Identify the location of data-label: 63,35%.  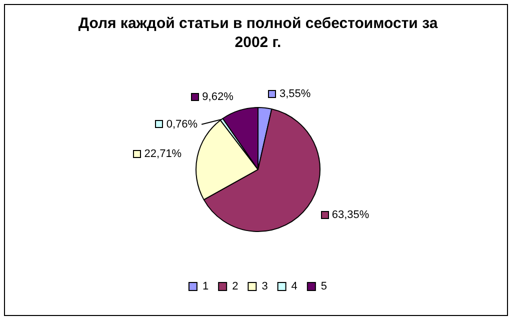
(351, 215).